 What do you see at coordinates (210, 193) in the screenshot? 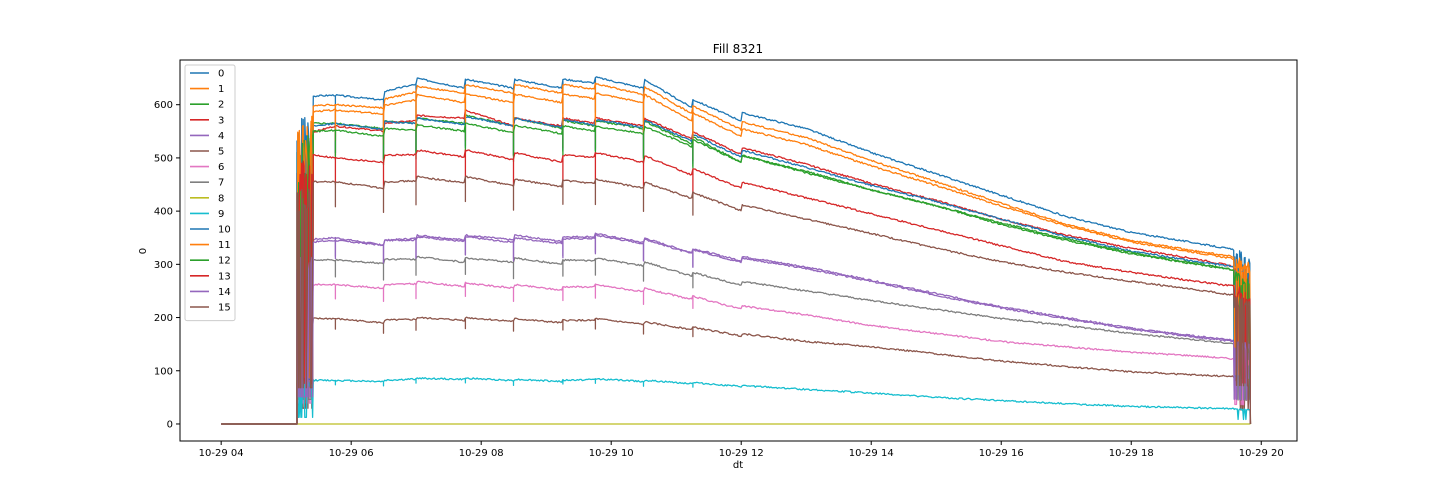
I see `legend-box` at bounding box center [210, 193].